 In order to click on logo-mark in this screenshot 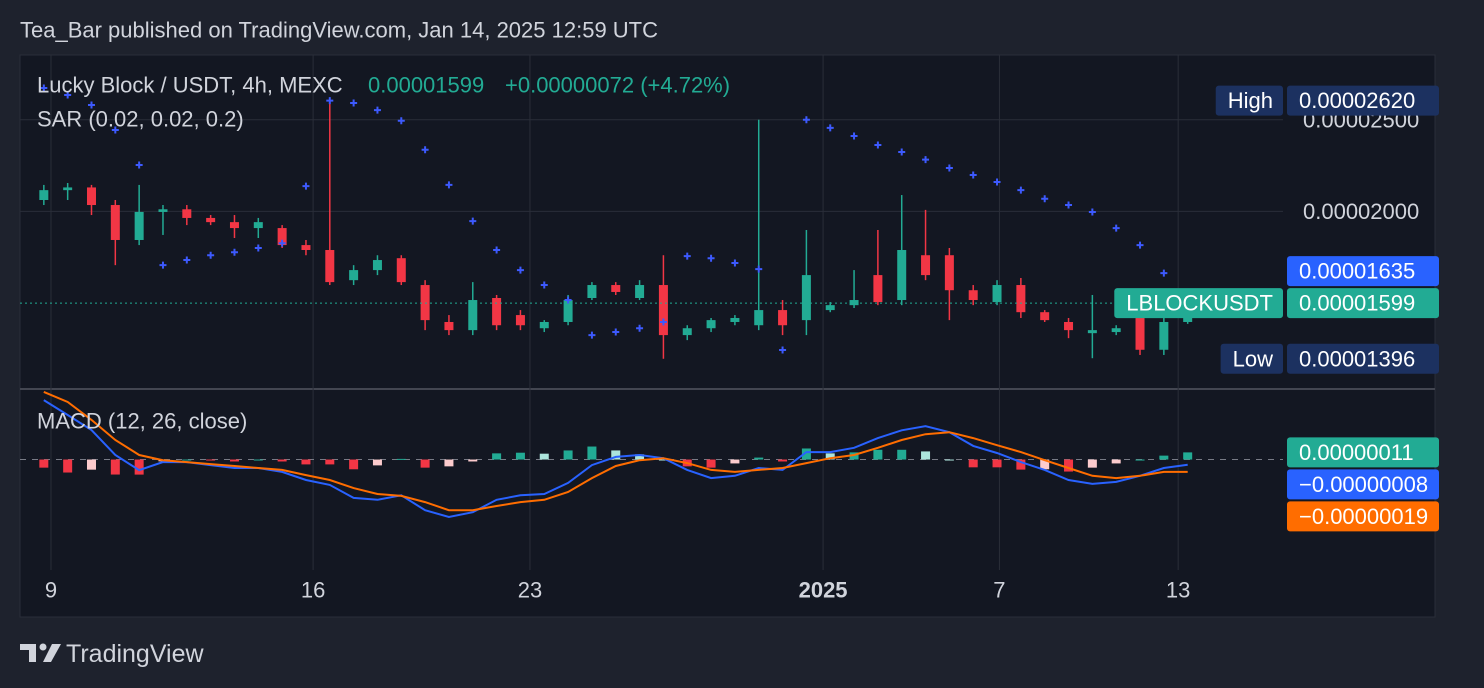, I will do `click(28, 653)`.